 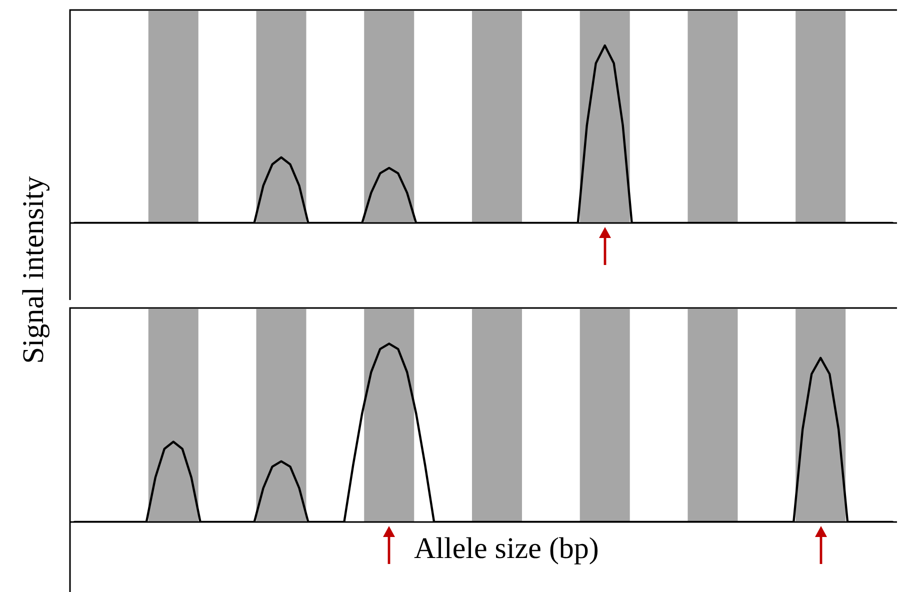 What do you see at coordinates (34, 270) in the screenshot?
I see `y-axis-title: Signal intensity` at bounding box center [34, 270].